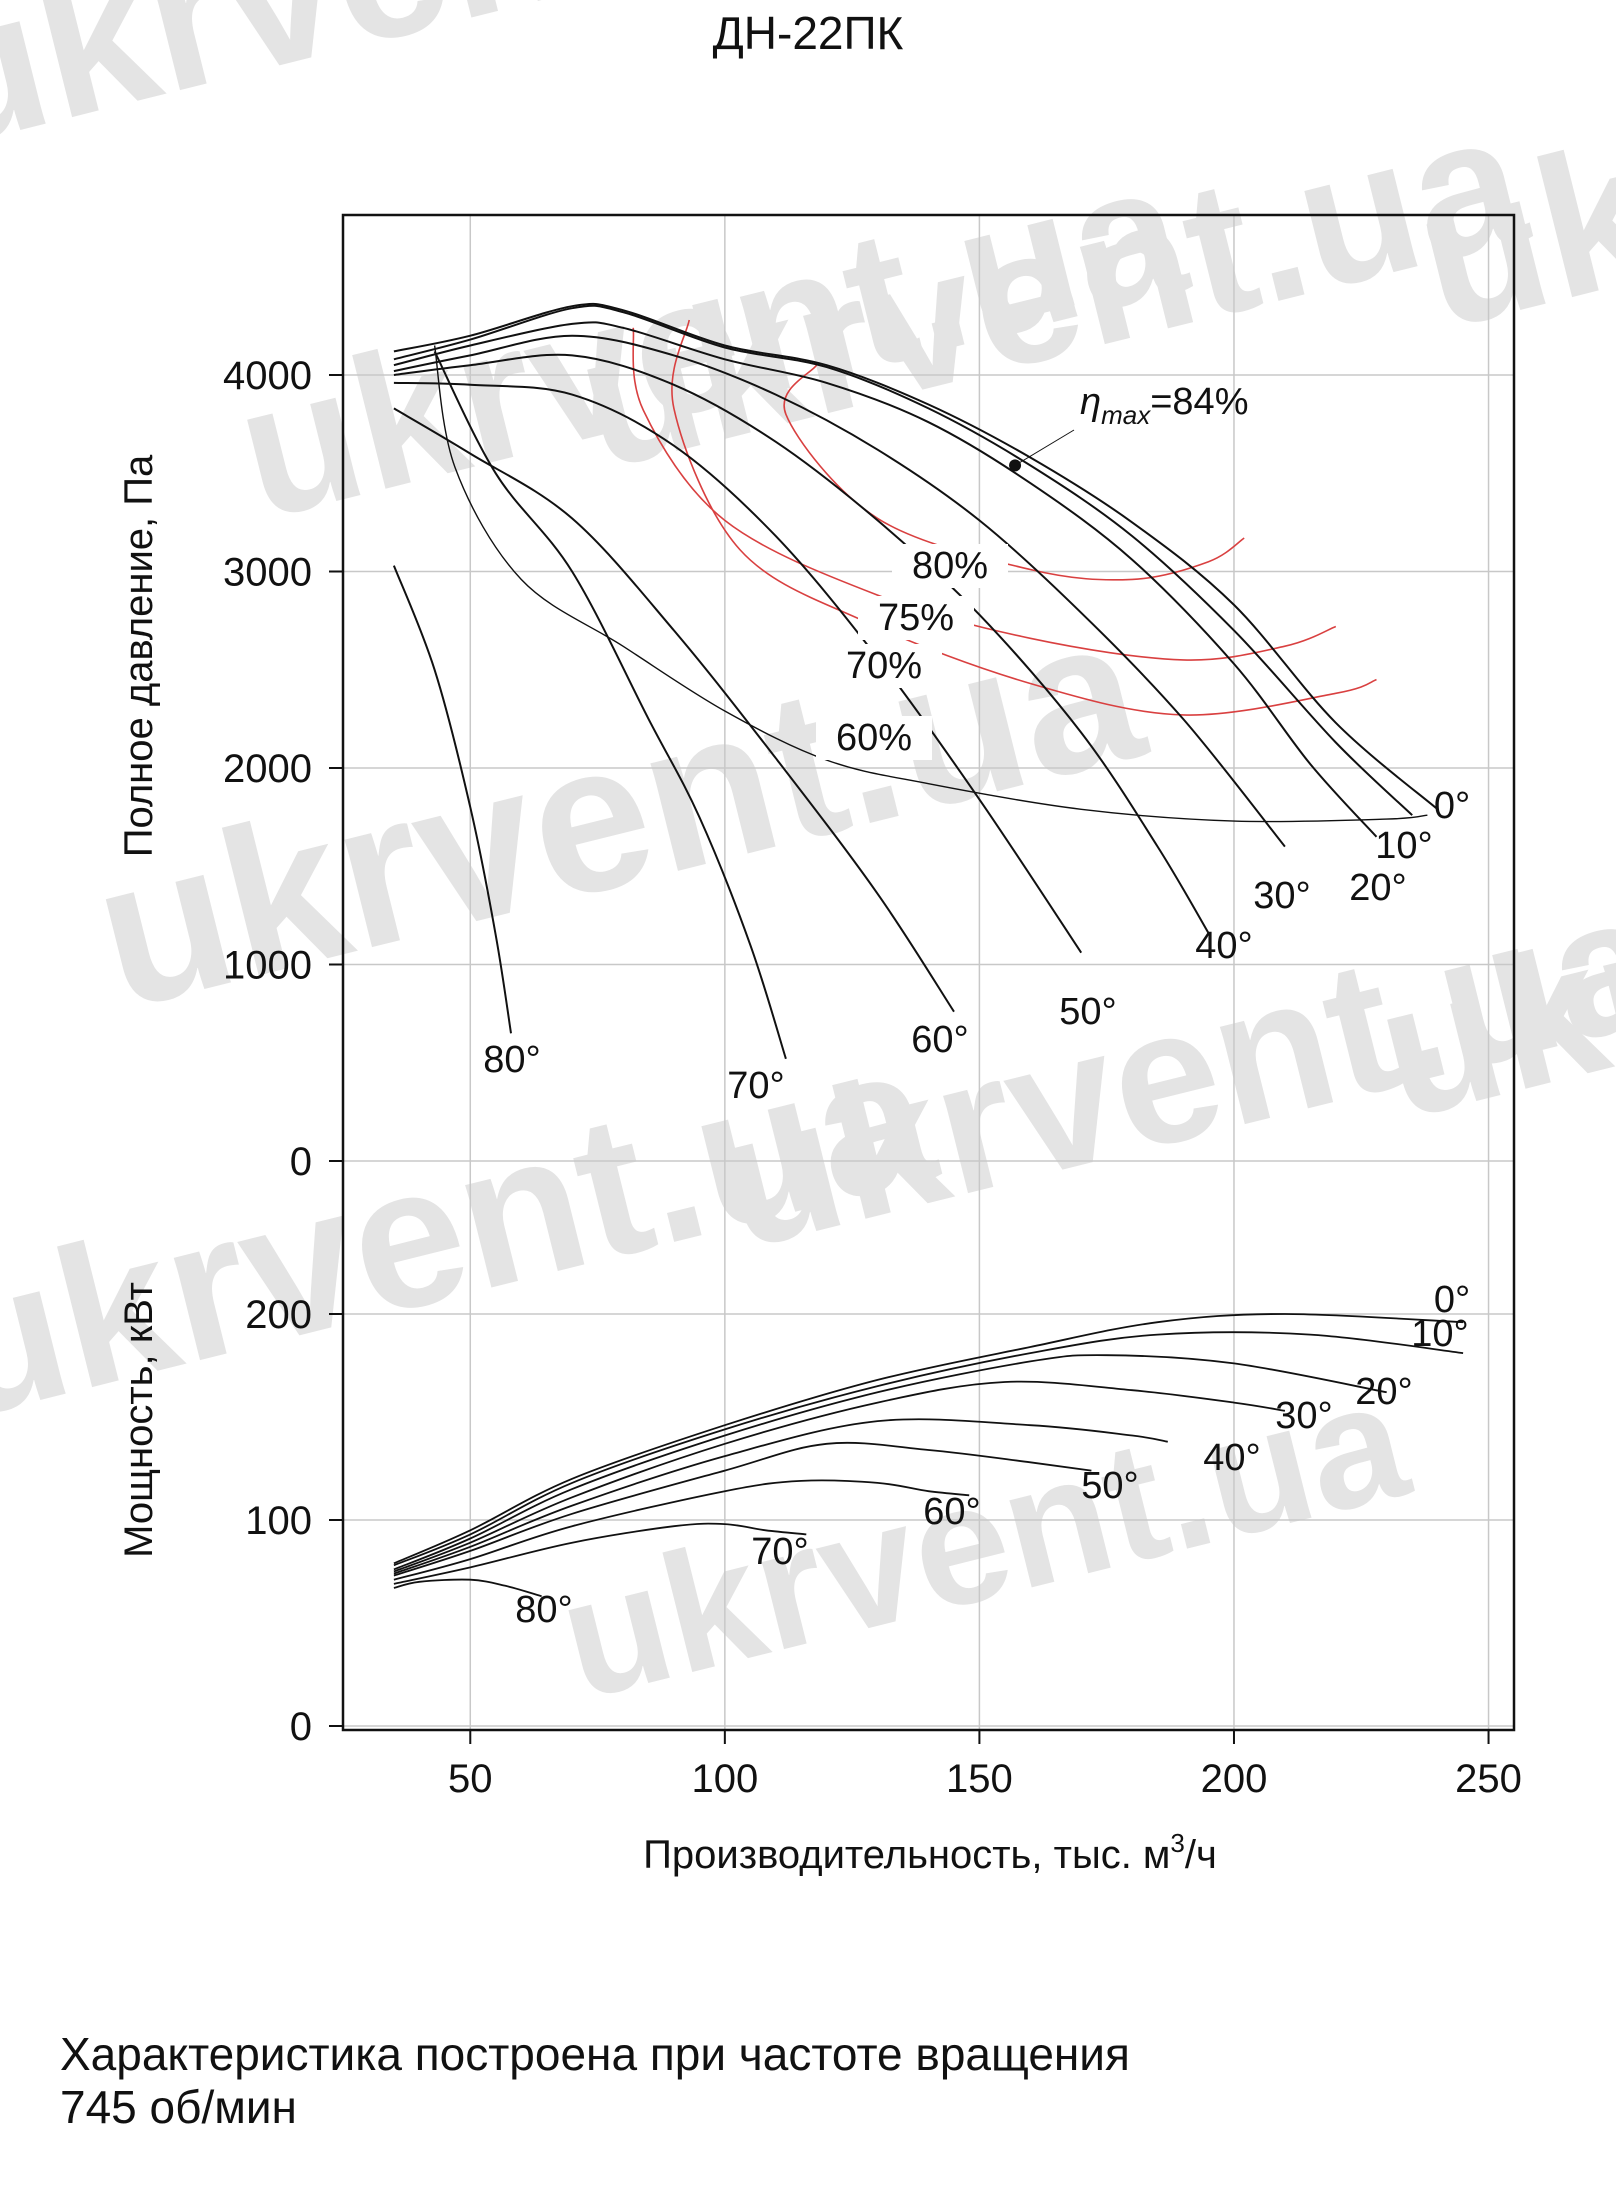 The image size is (1616, 2186). What do you see at coordinates (1015, 465) in the screenshot?
I see `eta-max-point` at bounding box center [1015, 465].